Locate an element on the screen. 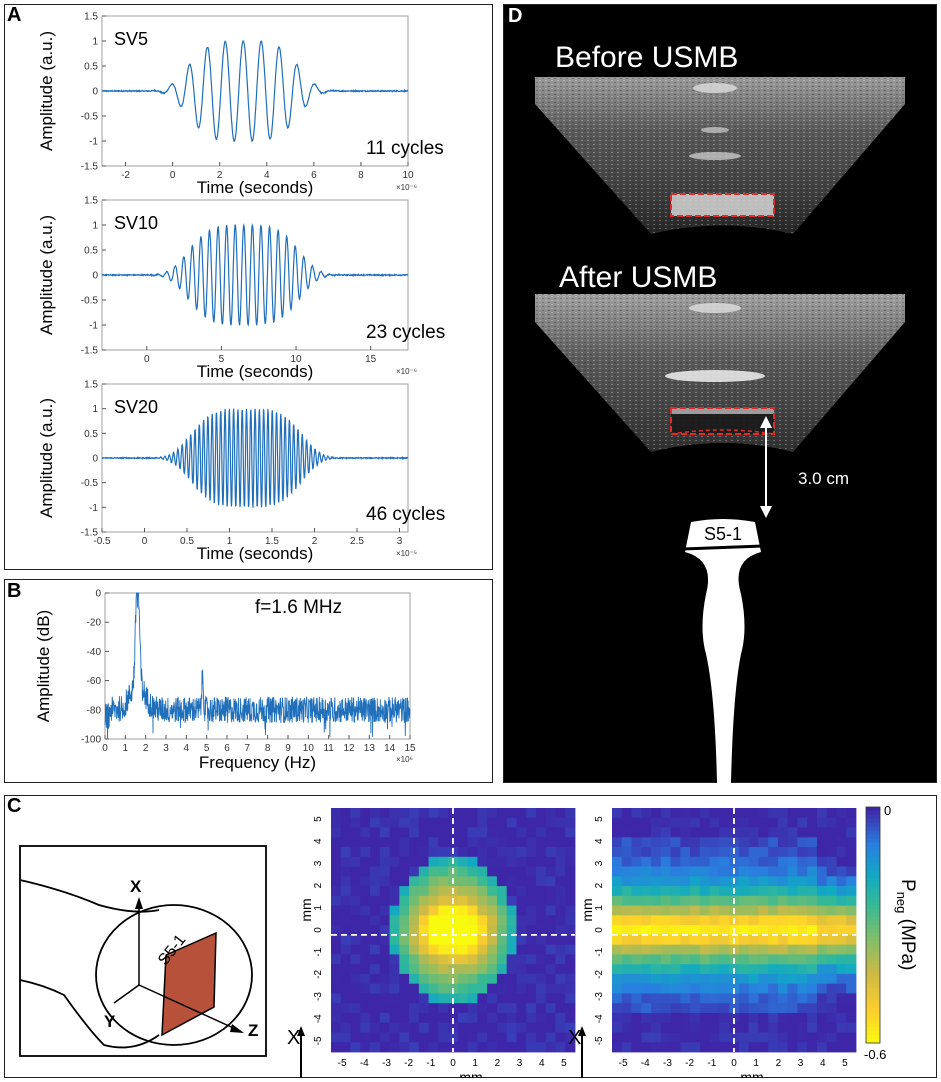 This screenshot has height=1082, width=941. y-tick-label: -80 is located at coordinates (94, 710).